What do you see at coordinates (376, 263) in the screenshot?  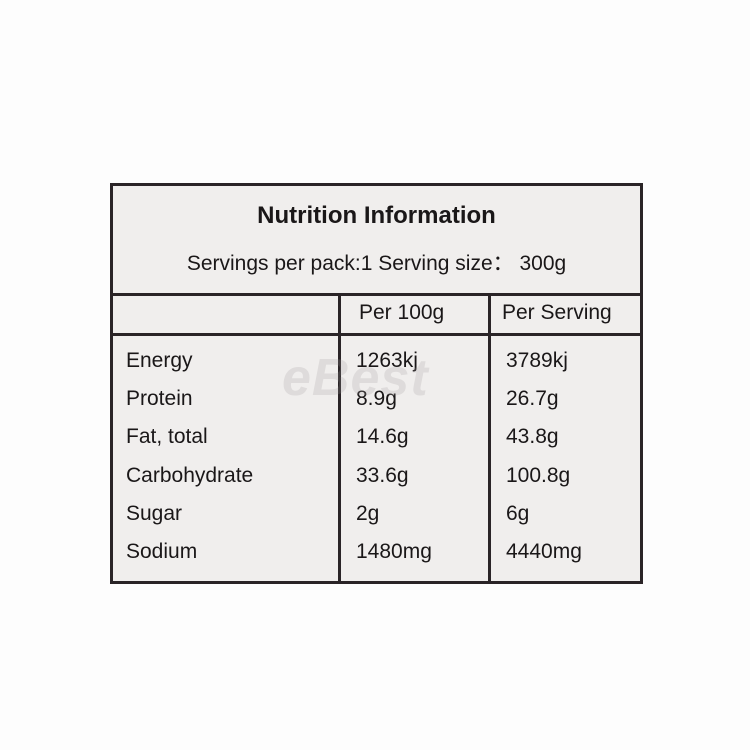 I see `servings-info: Servings per pack:1 Serving size： 300g` at bounding box center [376, 263].